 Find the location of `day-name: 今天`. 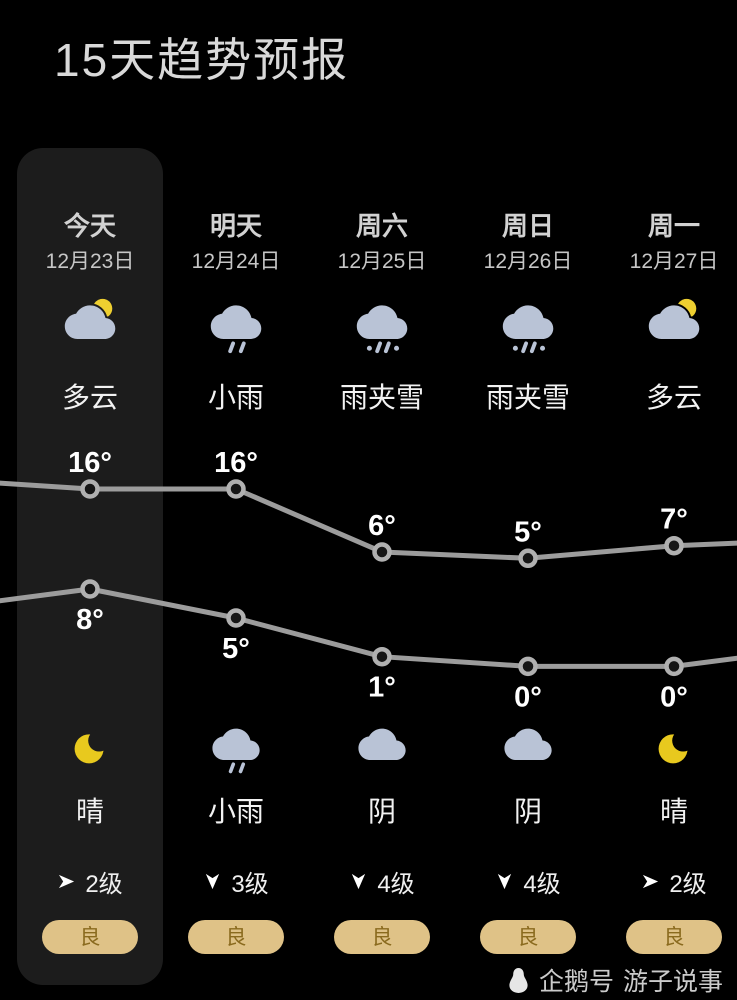

day-name: 今天 is located at coordinates (89, 226).